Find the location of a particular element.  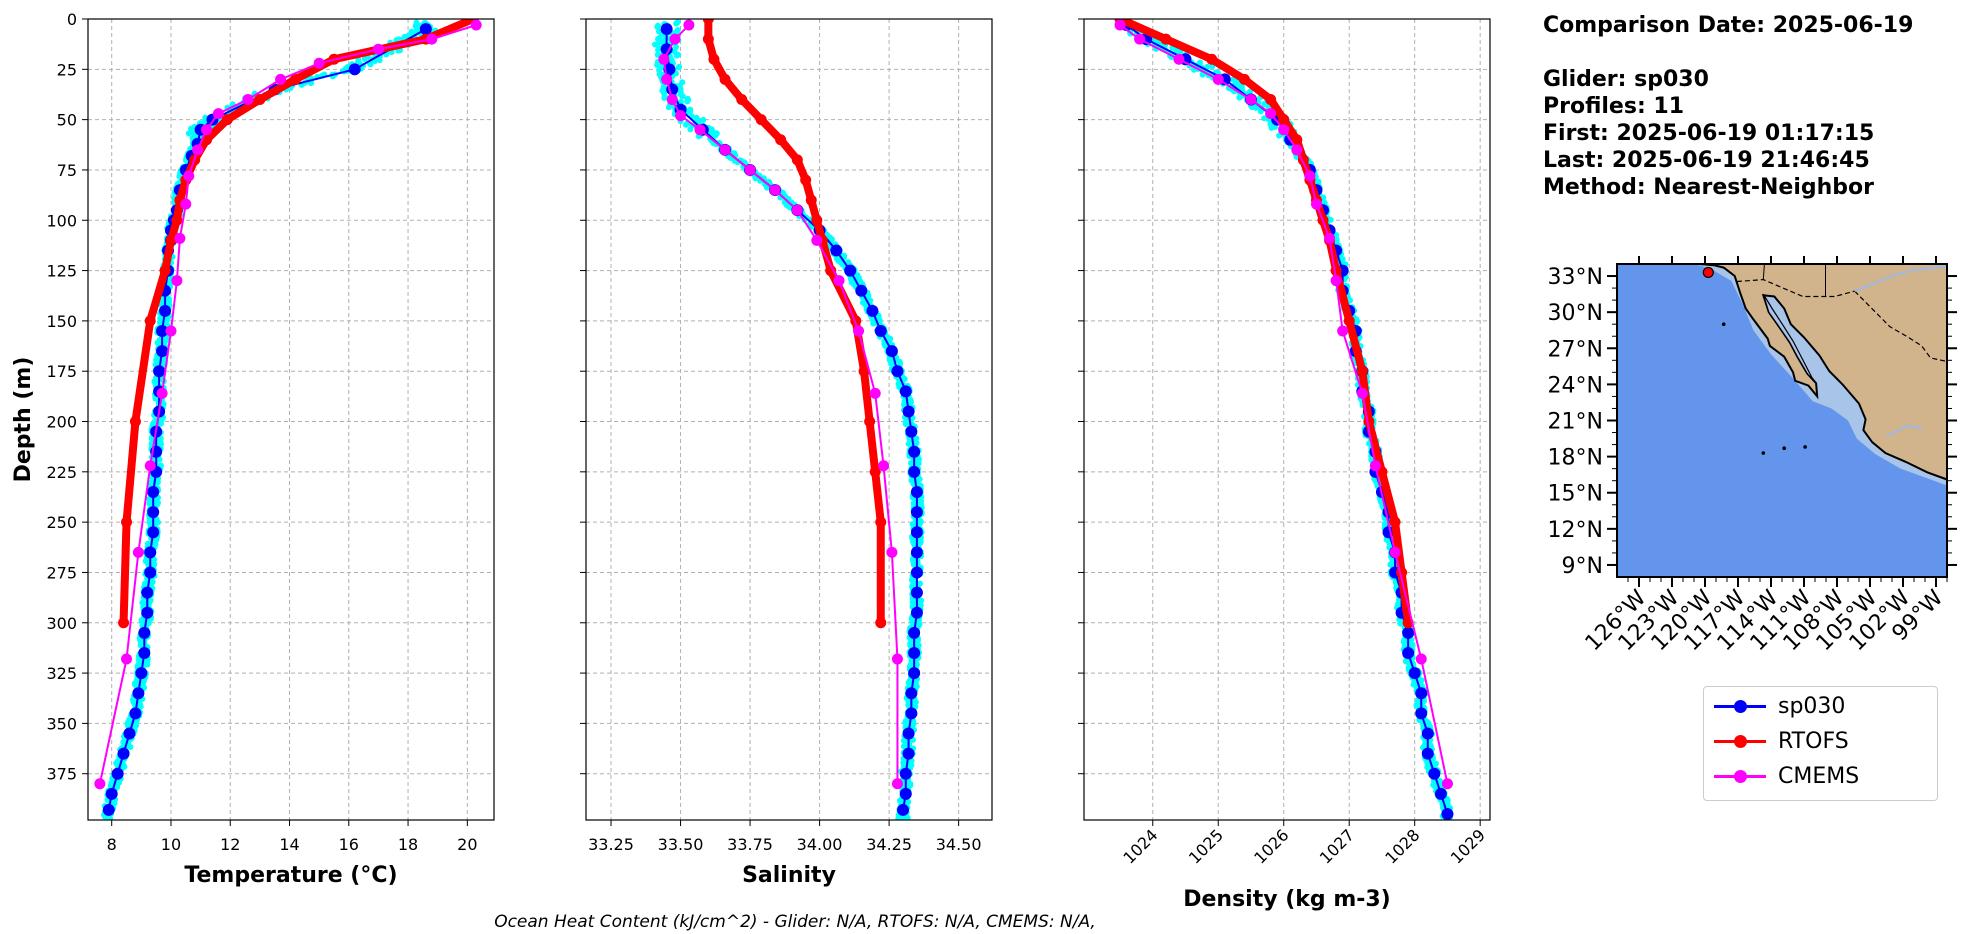

glider-scatter is located at coordinates (788, 419).